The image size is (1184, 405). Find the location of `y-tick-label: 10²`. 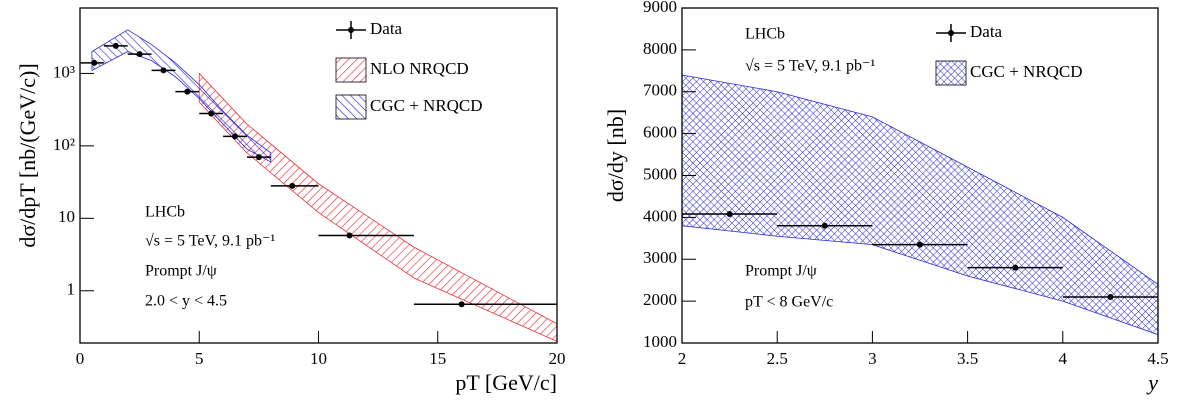

y-tick-label: 10² is located at coordinates (64, 144).